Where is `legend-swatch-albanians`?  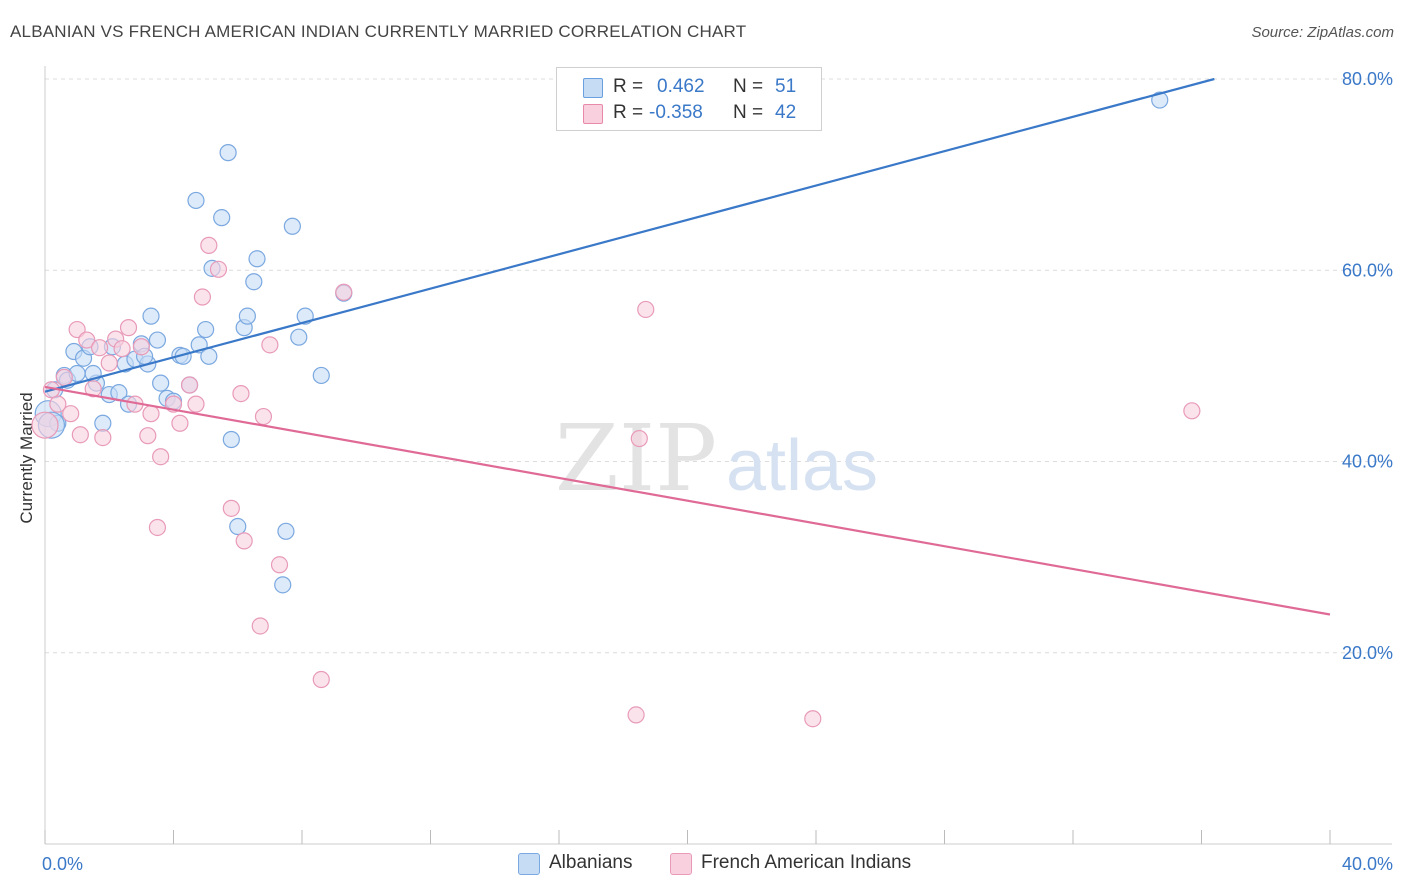
legend-swatch-albanians is located at coordinates (593, 88).